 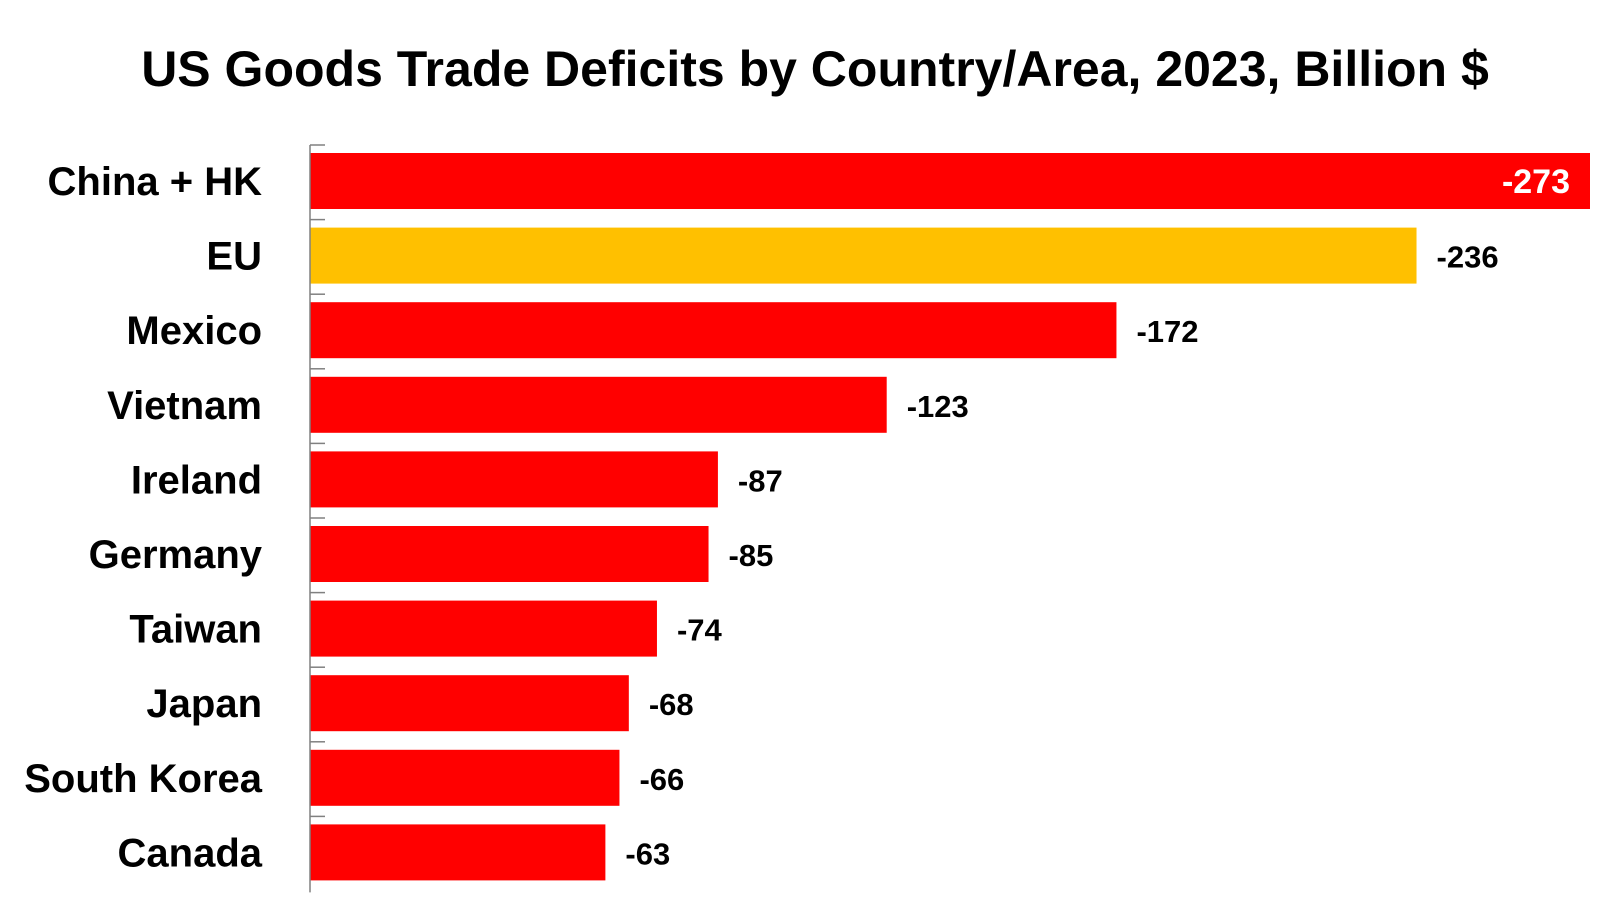 I want to click on category-axis, so click(x=317, y=518).